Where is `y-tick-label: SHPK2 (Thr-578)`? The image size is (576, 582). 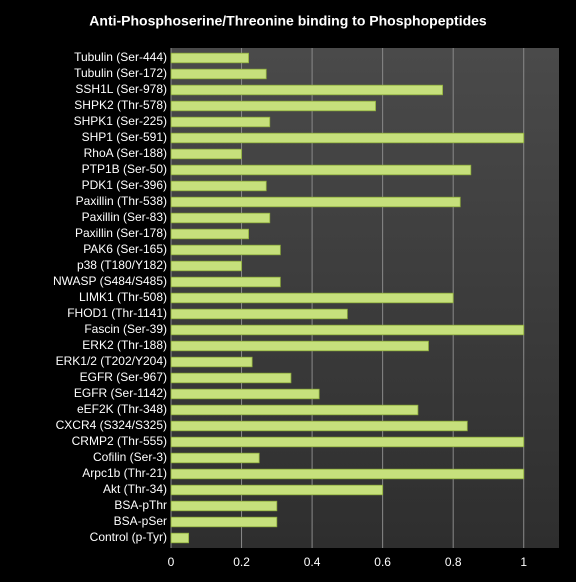 y-tick-label: SHPK2 (Thr-578) is located at coordinates (120, 105).